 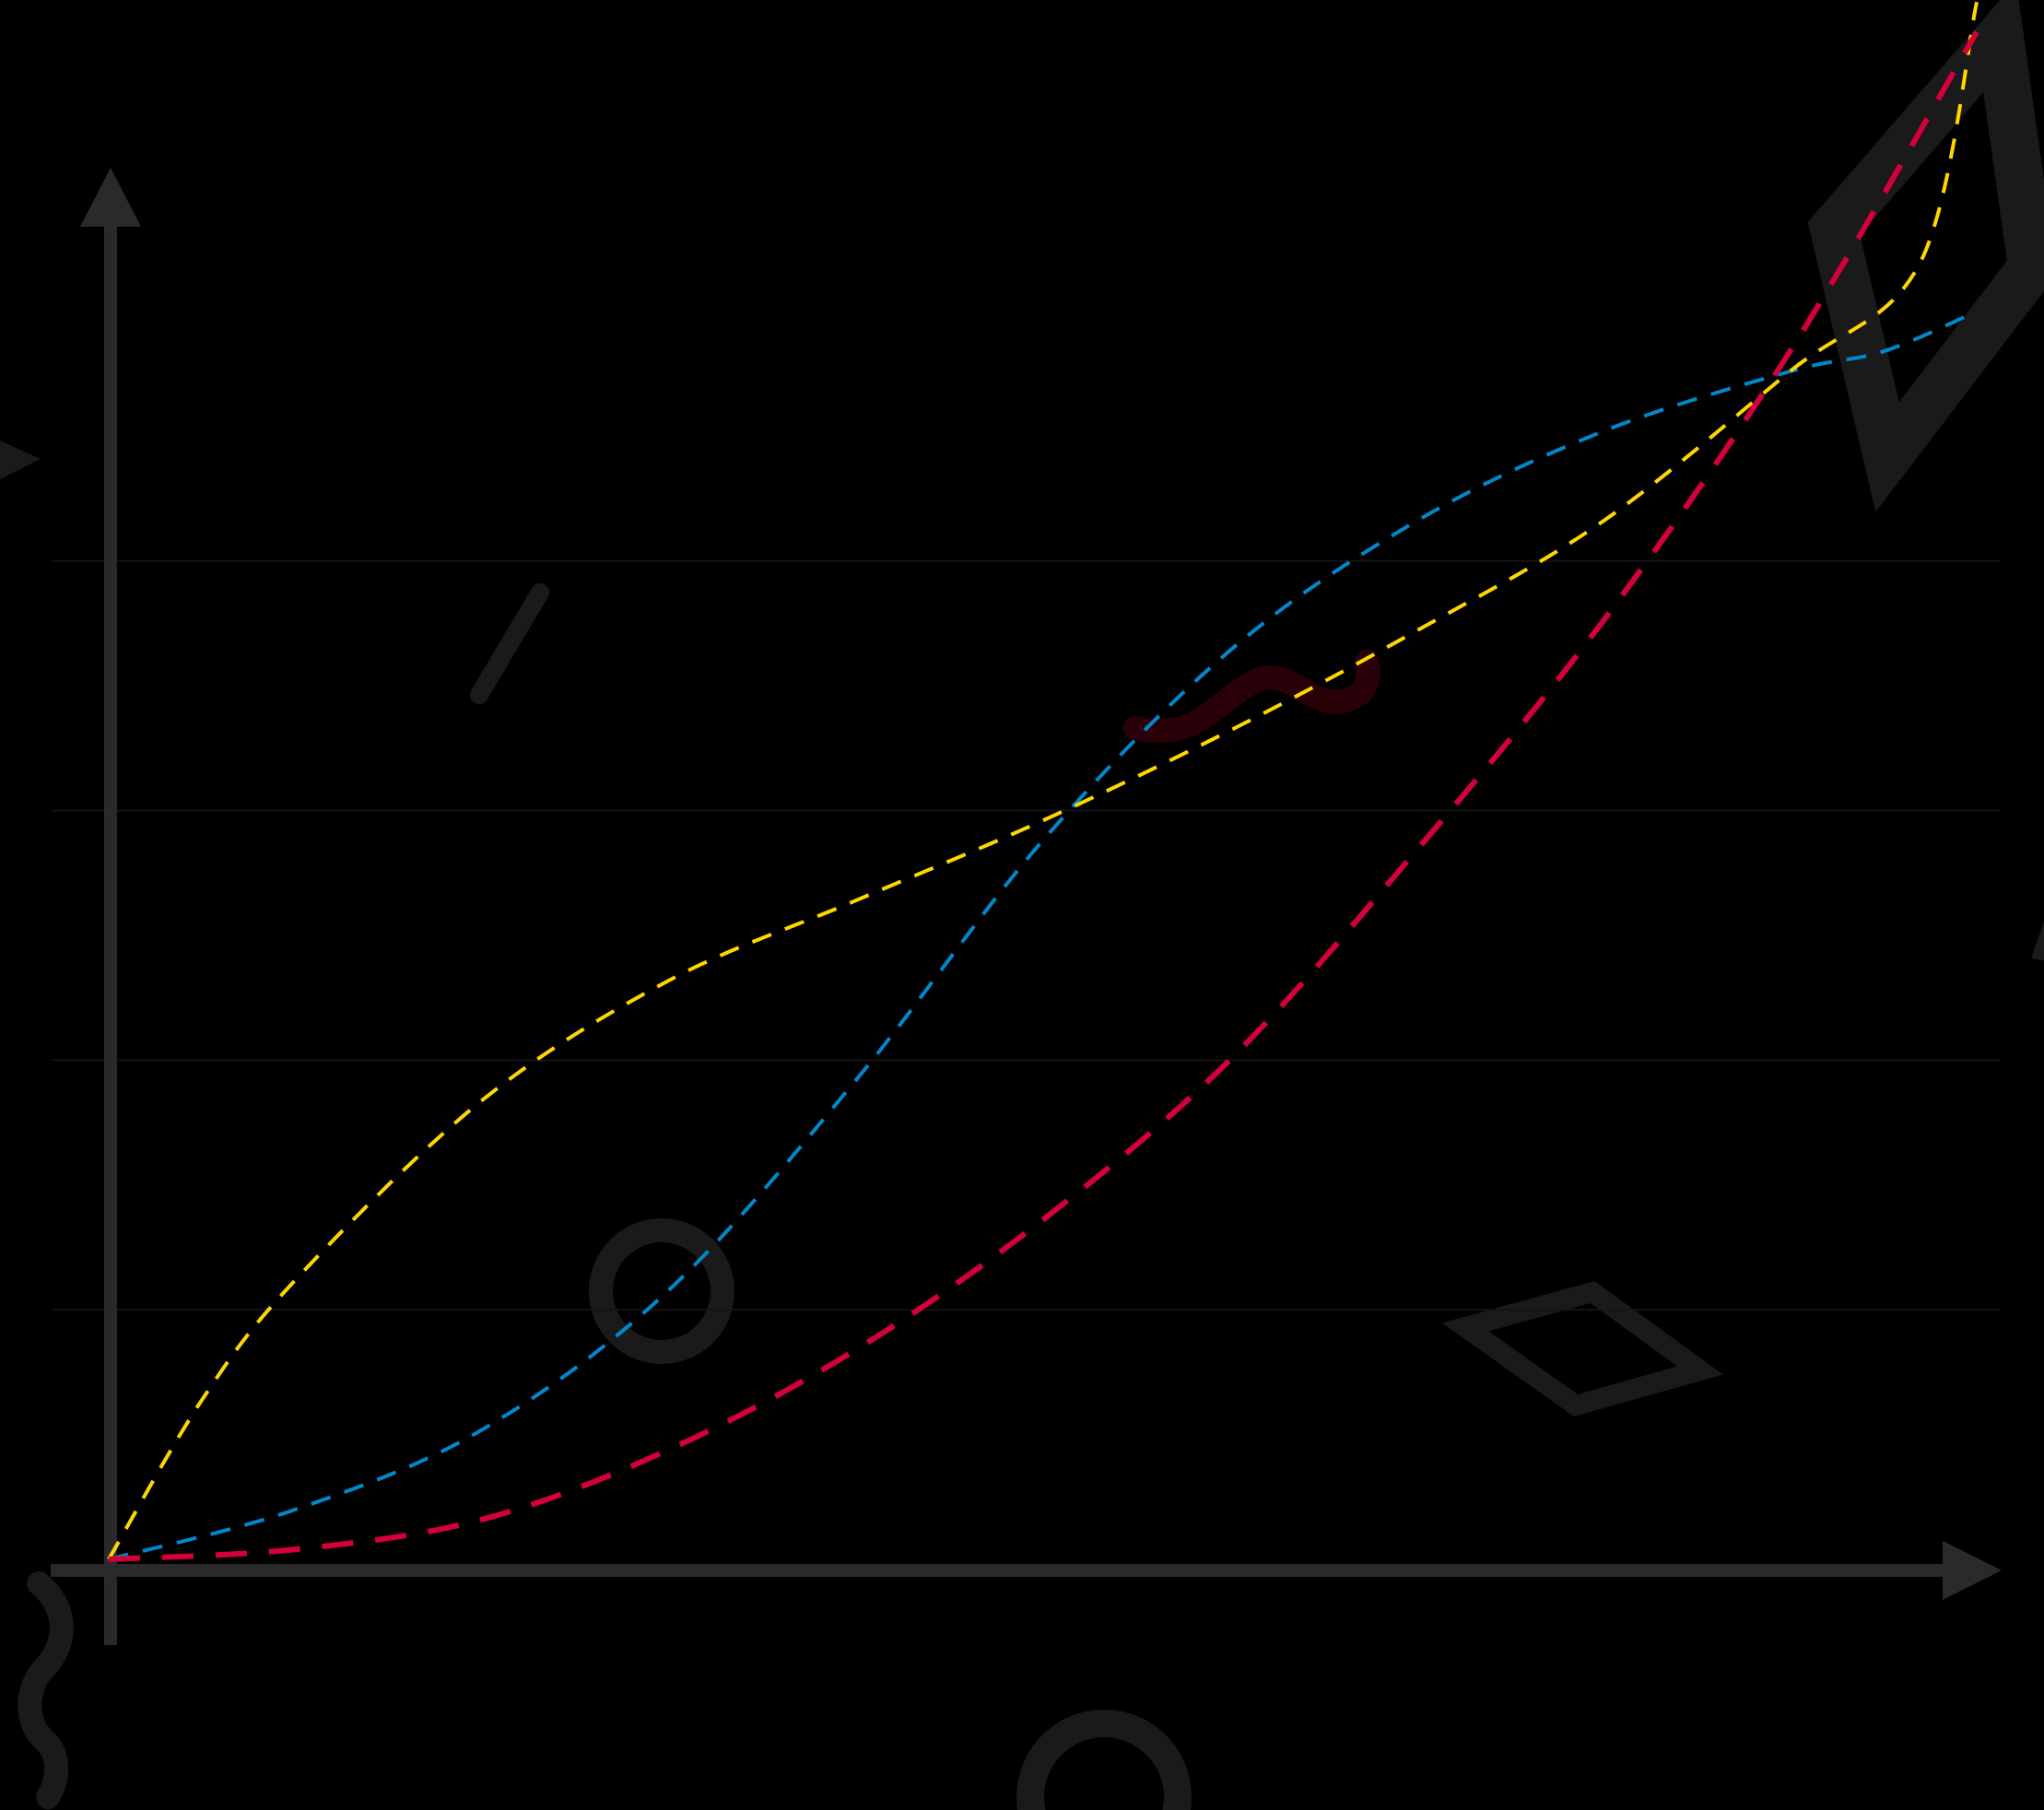 I want to click on ring-shape-bottom, so click(x=1104, y=1760).